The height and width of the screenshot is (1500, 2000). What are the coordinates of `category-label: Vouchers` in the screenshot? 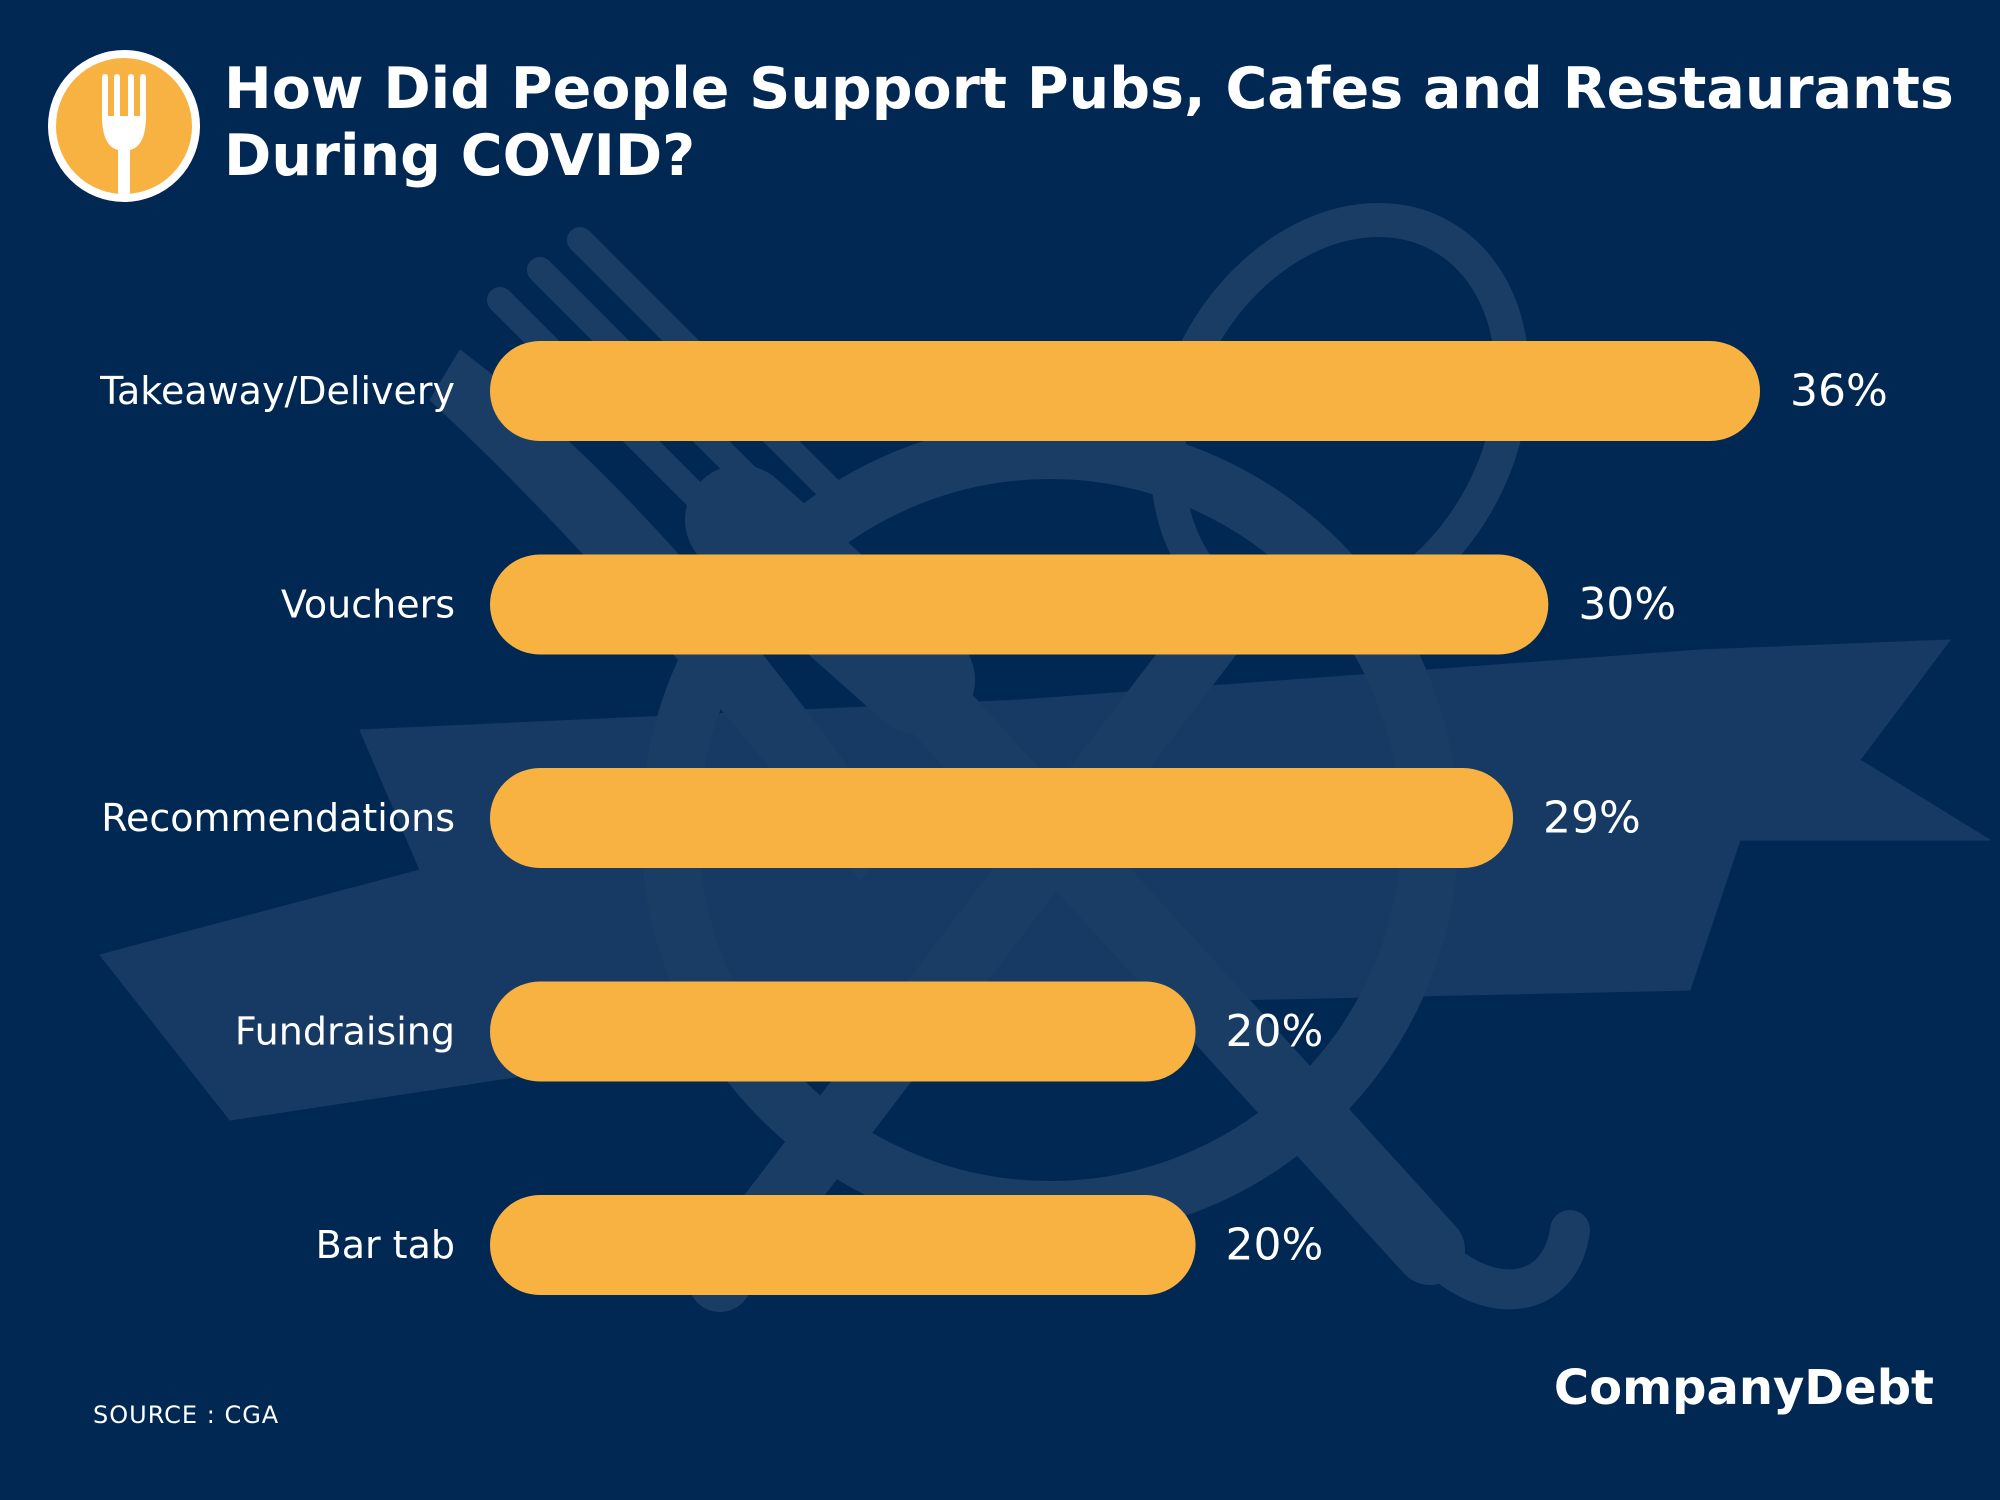 It's located at (368, 605).